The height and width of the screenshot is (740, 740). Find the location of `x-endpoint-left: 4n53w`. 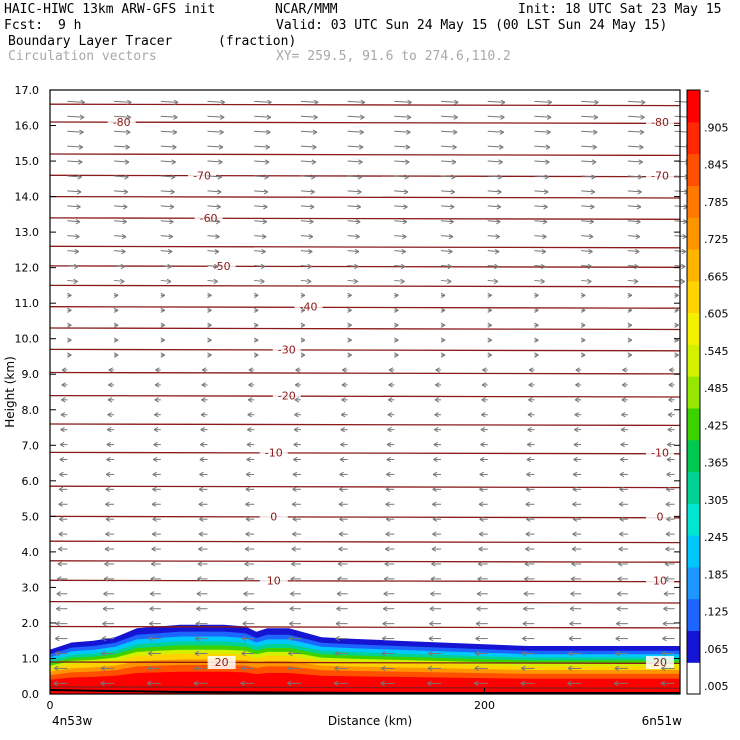

x-endpoint-left: 4n53w is located at coordinates (72, 721).